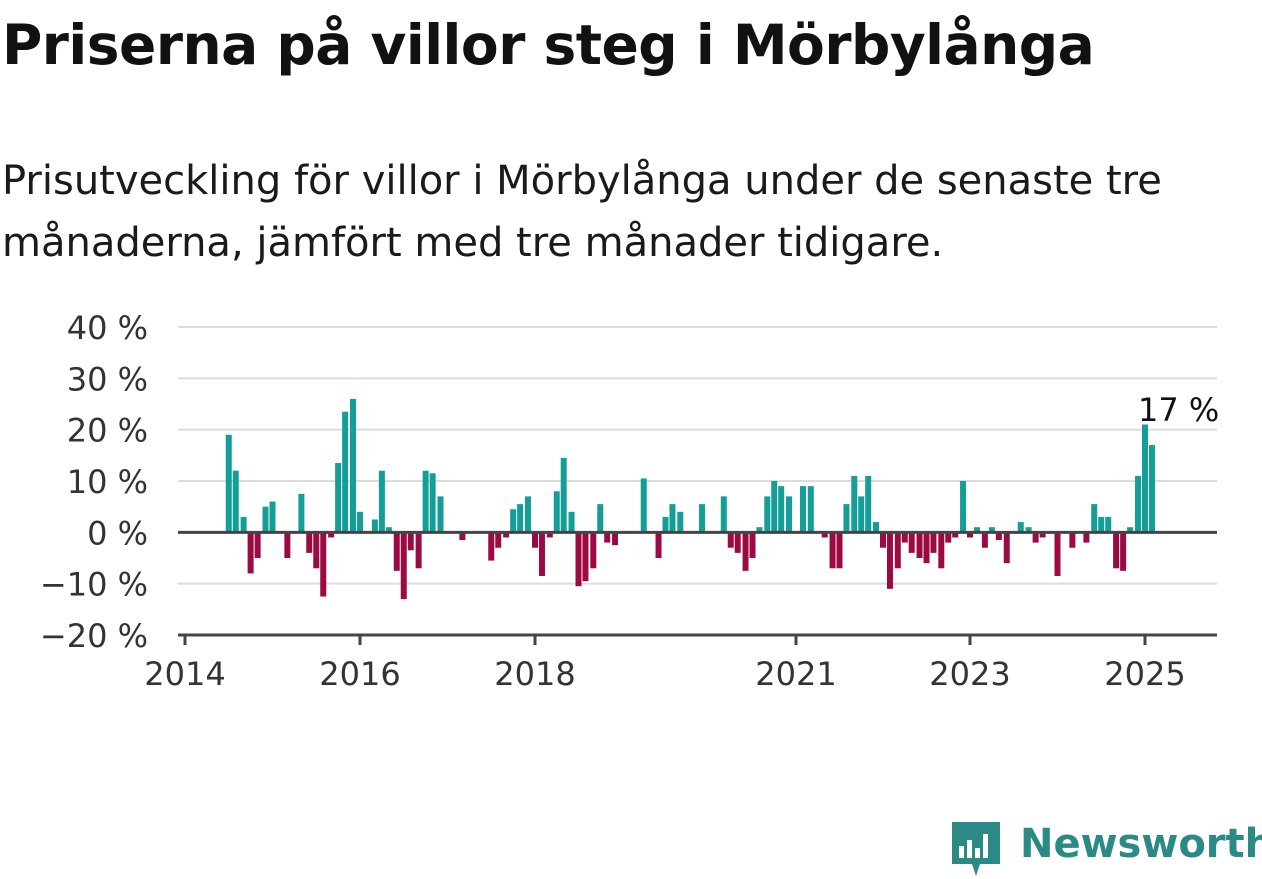  Describe the element at coordinates (94, 482) in the screenshot. I see `y-axis-labels: −20 % −10 % 0 % 10 % 20 % 30 % 40 %` at that location.